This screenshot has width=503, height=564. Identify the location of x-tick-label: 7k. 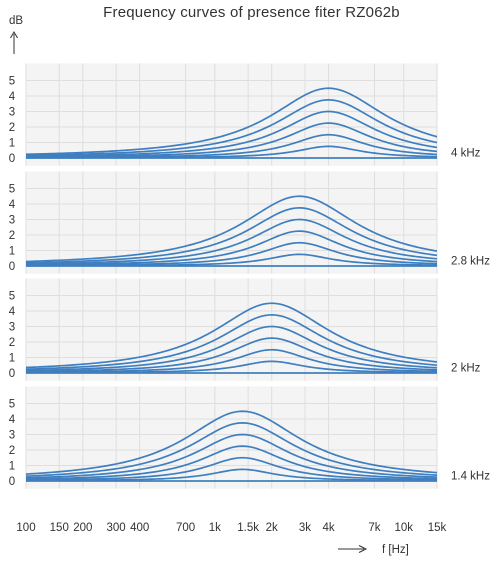
(374, 528).